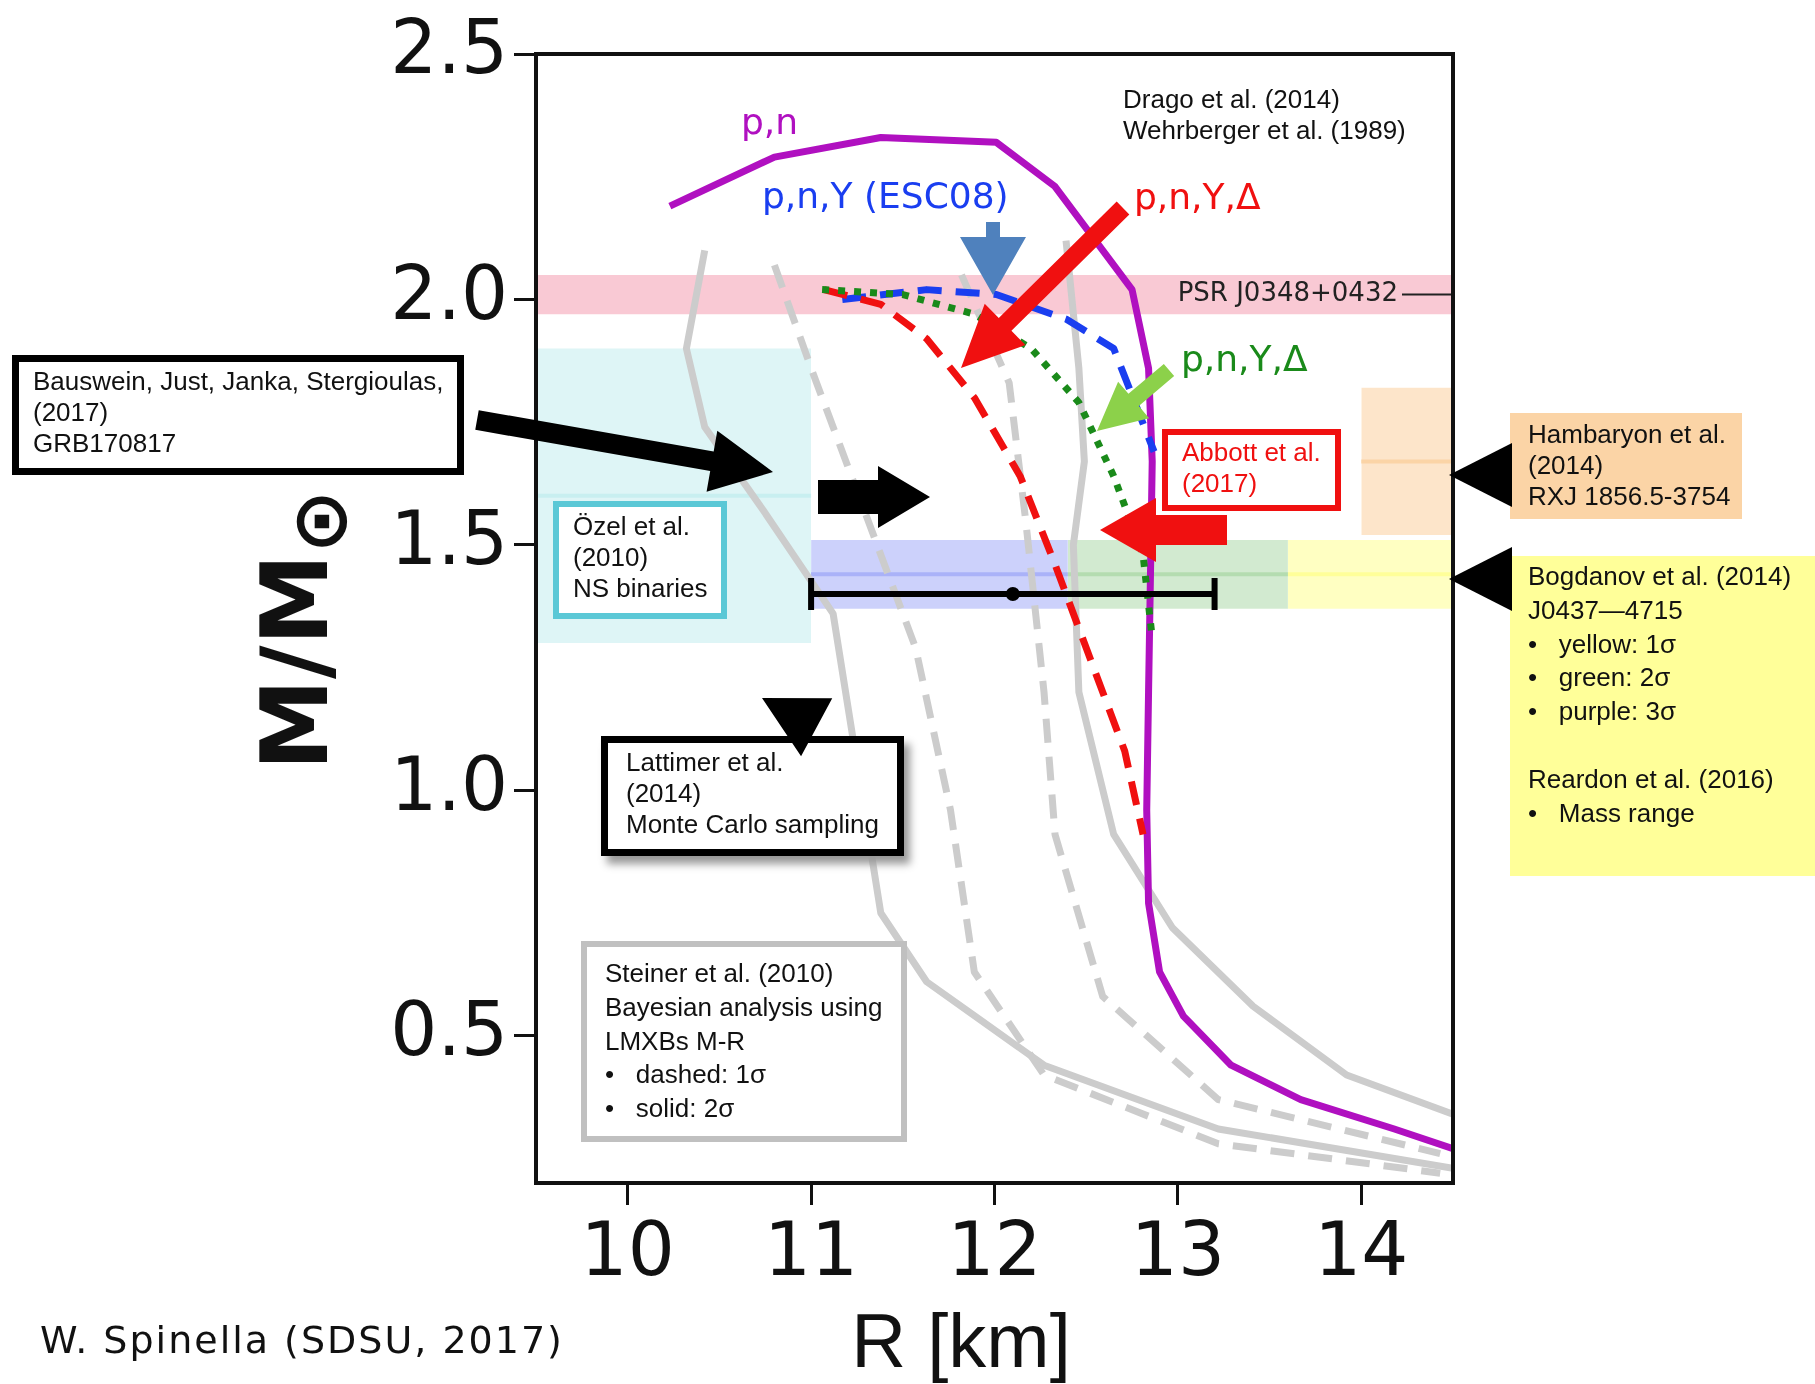  I want to click on x-tick-label: 10, so click(627, 1248).